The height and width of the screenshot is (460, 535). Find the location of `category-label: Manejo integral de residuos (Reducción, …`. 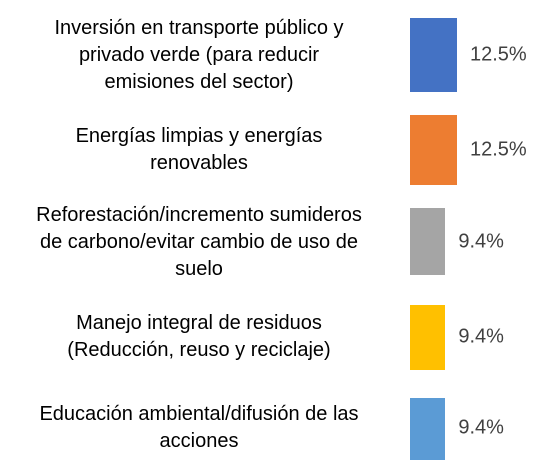

category-label: Manejo integral de residuos (Reducción, … is located at coordinates (199, 336).